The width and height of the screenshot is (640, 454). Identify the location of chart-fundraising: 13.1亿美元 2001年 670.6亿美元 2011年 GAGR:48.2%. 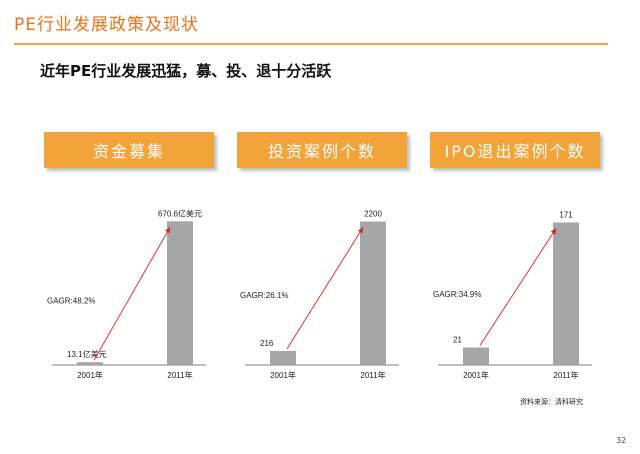
(126, 294).